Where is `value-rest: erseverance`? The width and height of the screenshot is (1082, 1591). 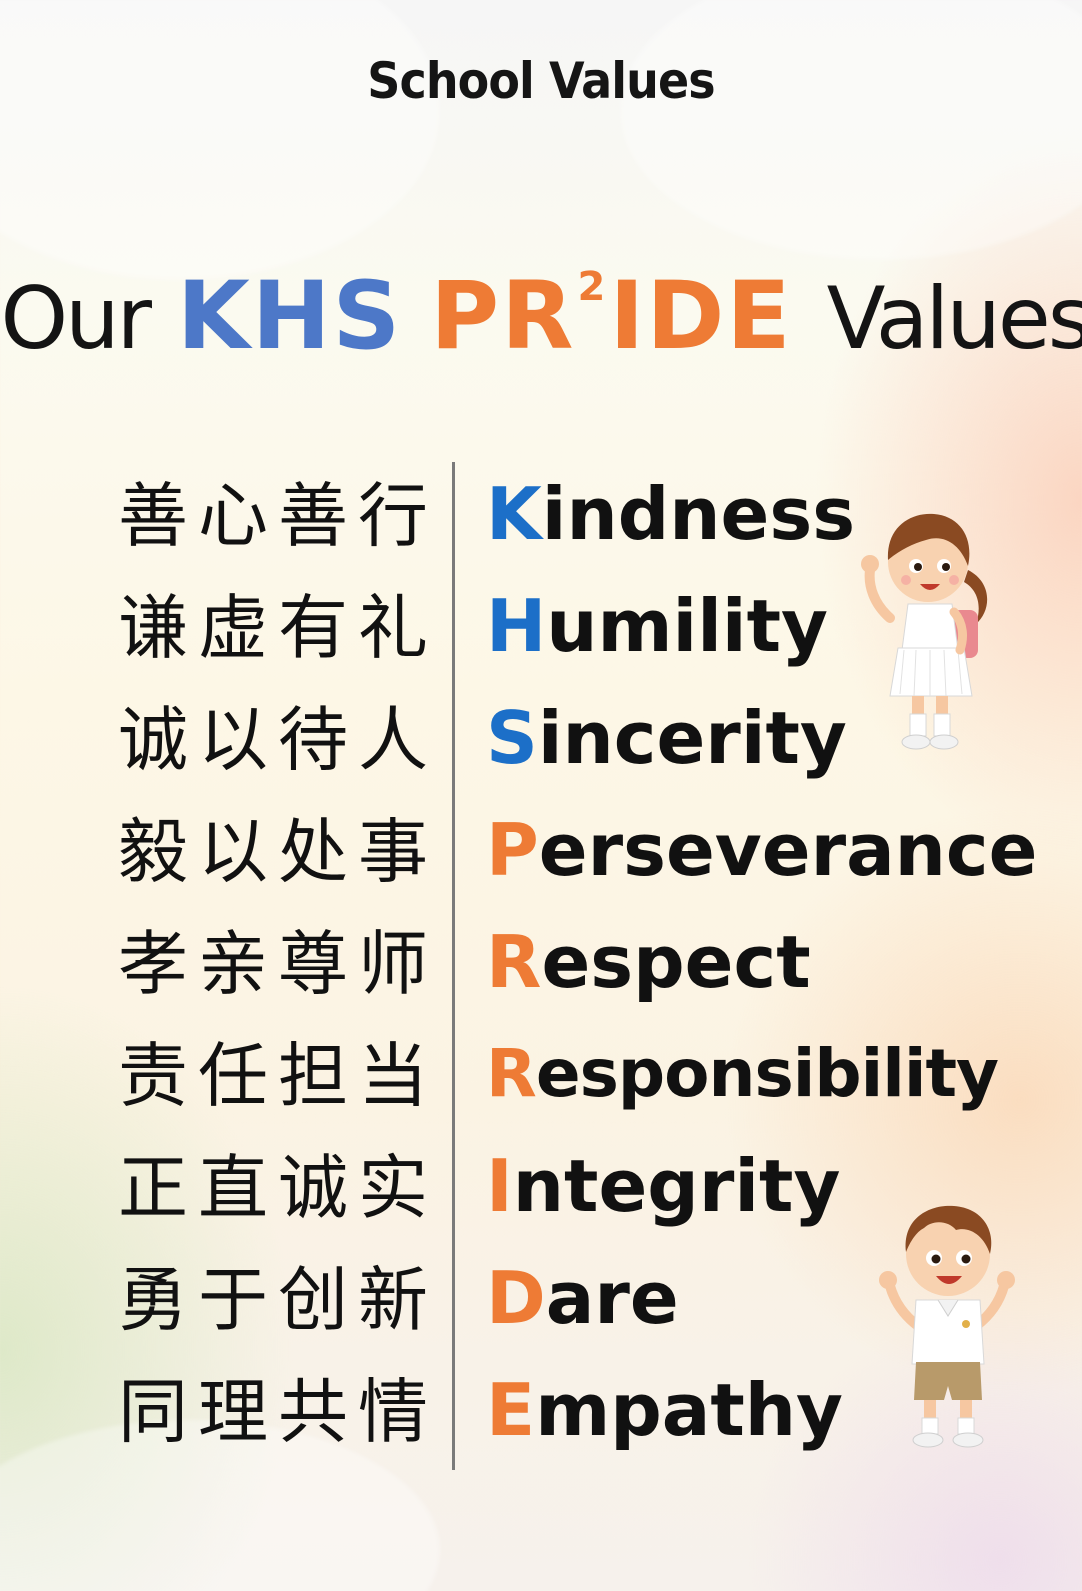 value-rest: erseverance is located at coordinates (788, 850).